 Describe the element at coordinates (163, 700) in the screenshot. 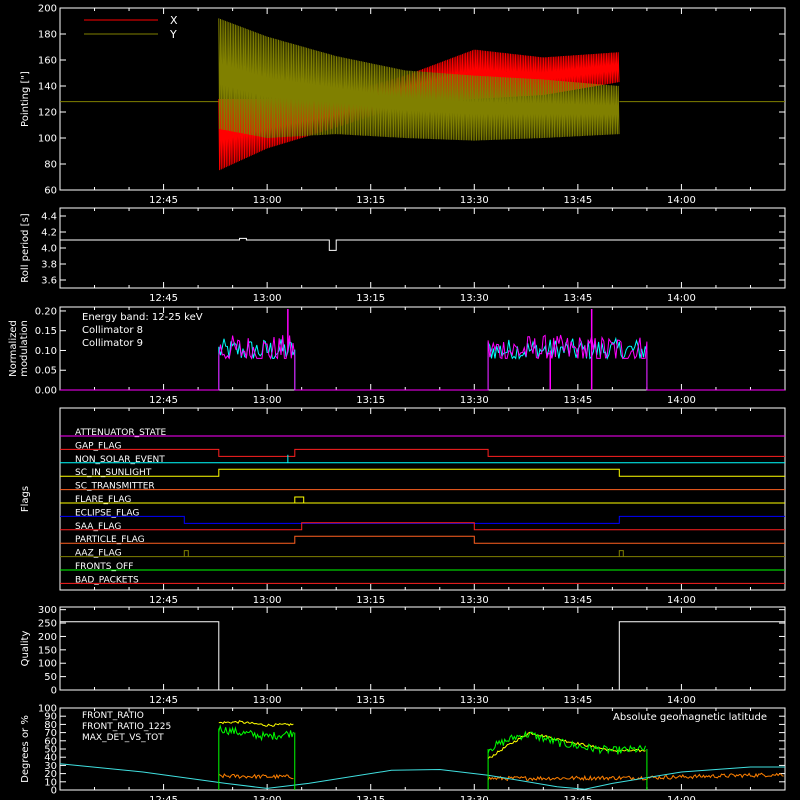

I see `quality-xtick-label: 12:45` at that location.